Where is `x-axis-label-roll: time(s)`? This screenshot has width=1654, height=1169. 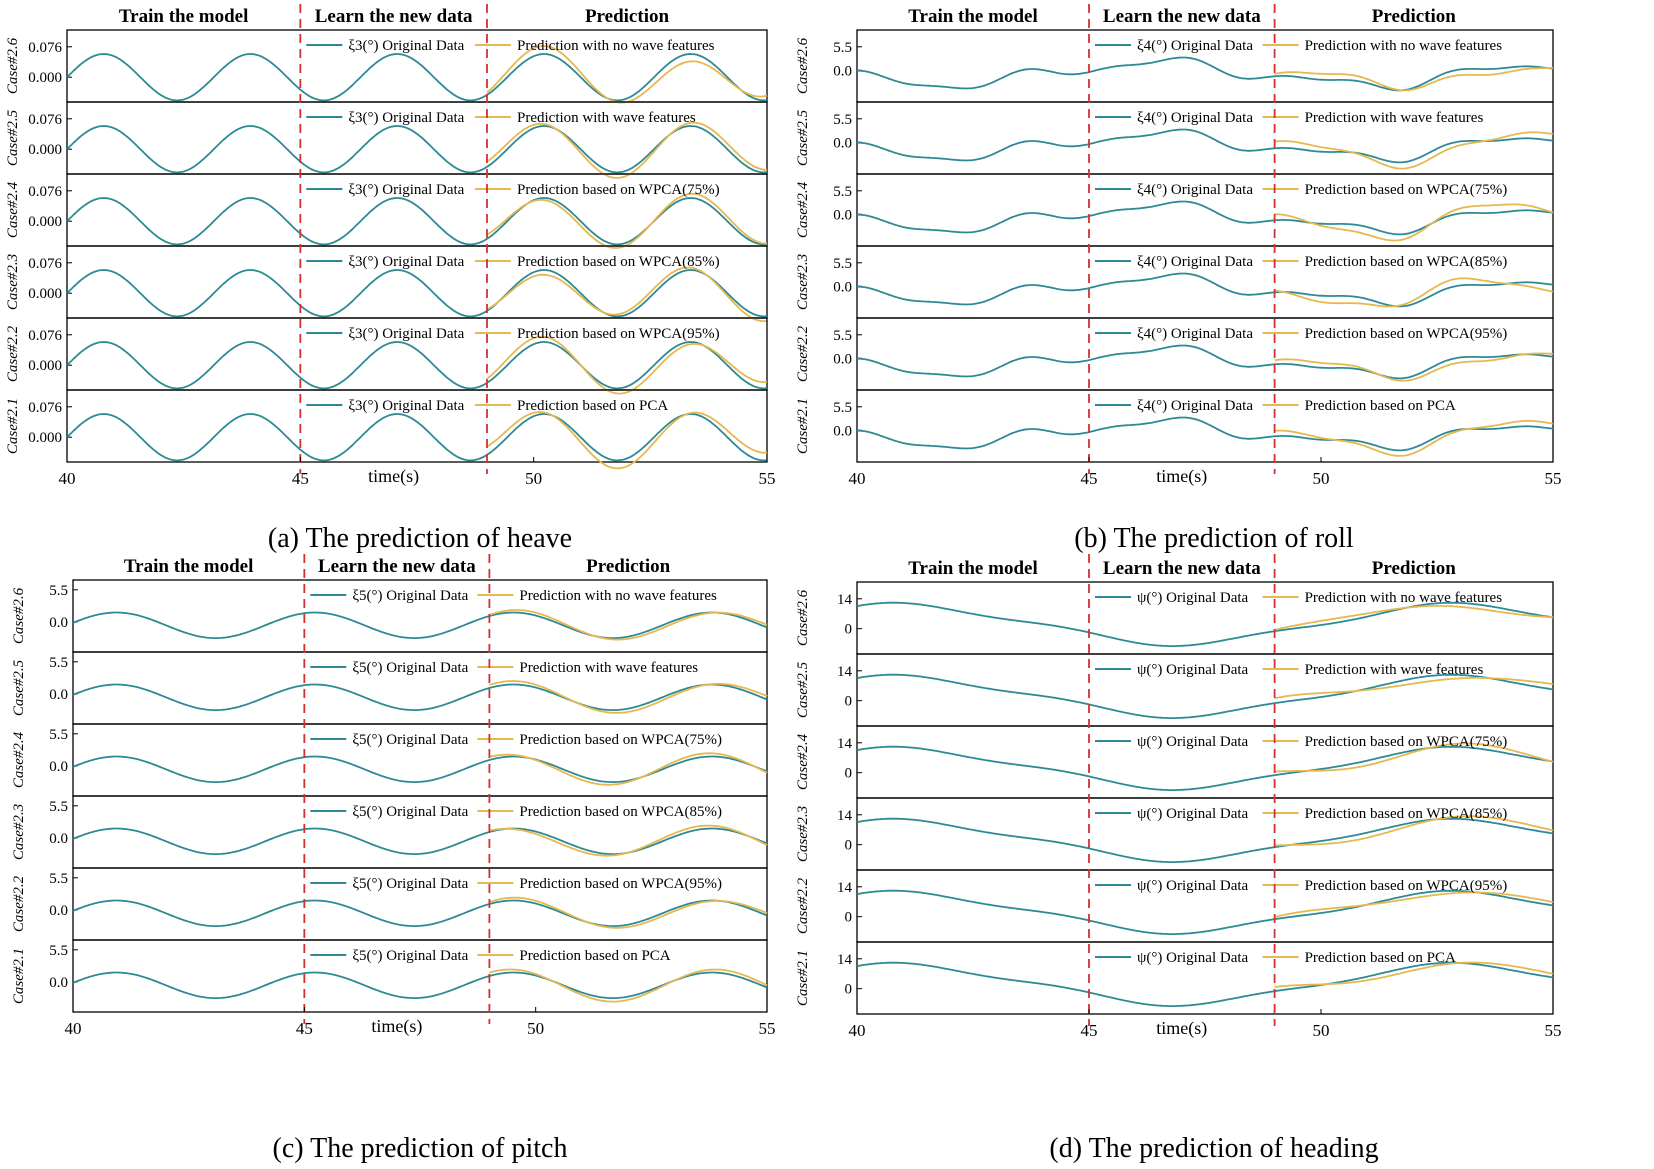
x-axis-label-roll: time(s) is located at coordinates (1181, 476).